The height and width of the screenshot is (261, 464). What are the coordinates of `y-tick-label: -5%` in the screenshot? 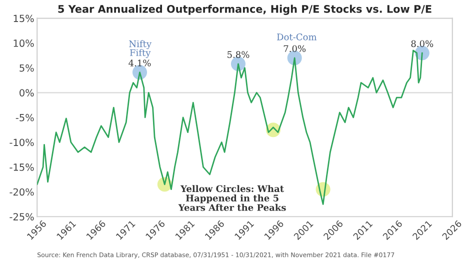 It's located at (25, 118).